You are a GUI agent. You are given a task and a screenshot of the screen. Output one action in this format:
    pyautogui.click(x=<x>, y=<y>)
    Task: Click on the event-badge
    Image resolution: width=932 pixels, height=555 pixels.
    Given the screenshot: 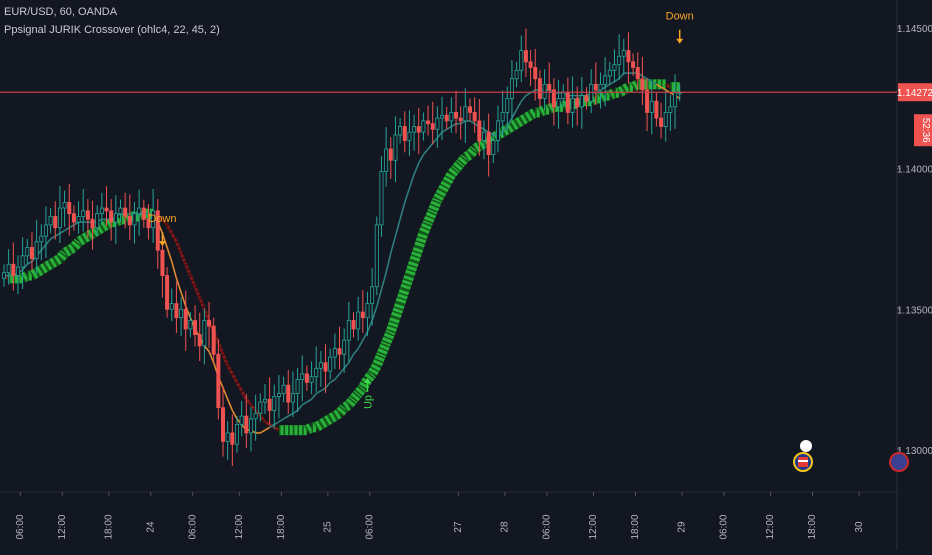 What is the action you would take?
    pyautogui.click(x=806, y=446)
    